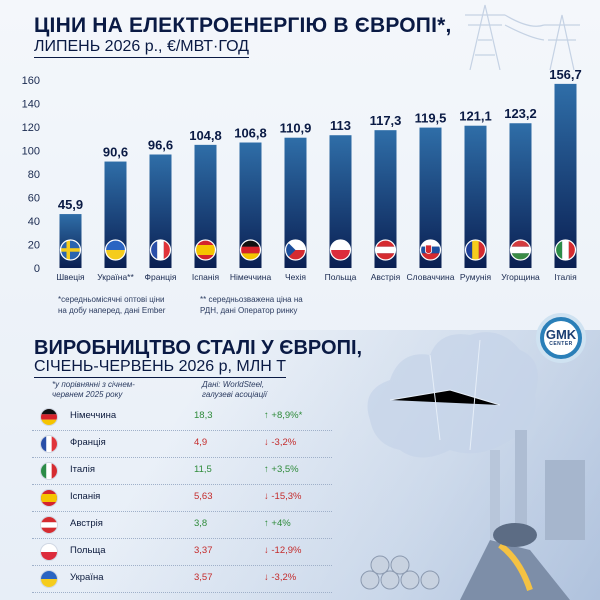 The width and height of the screenshot is (600, 600). I want to click on steel-note-comparison-line2: червнем 2025 року, so click(87, 394).